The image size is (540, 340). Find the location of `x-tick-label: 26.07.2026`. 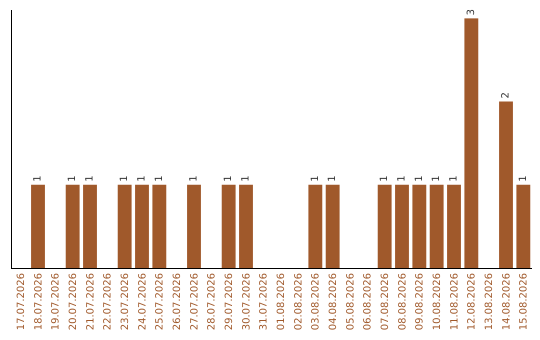

x-tick-label: 26.07.2026 is located at coordinates (177, 301).